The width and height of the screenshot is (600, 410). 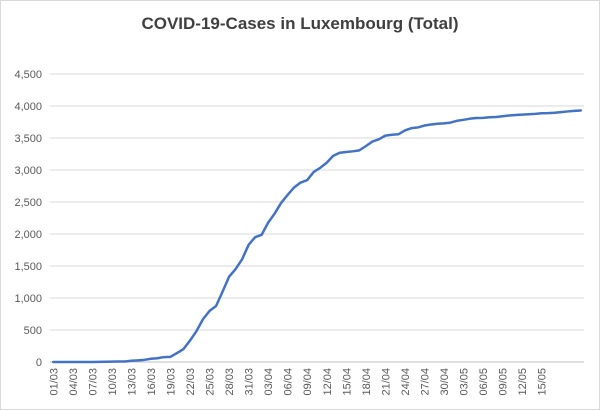 I want to click on y-tick-label: 0, so click(x=39, y=363).